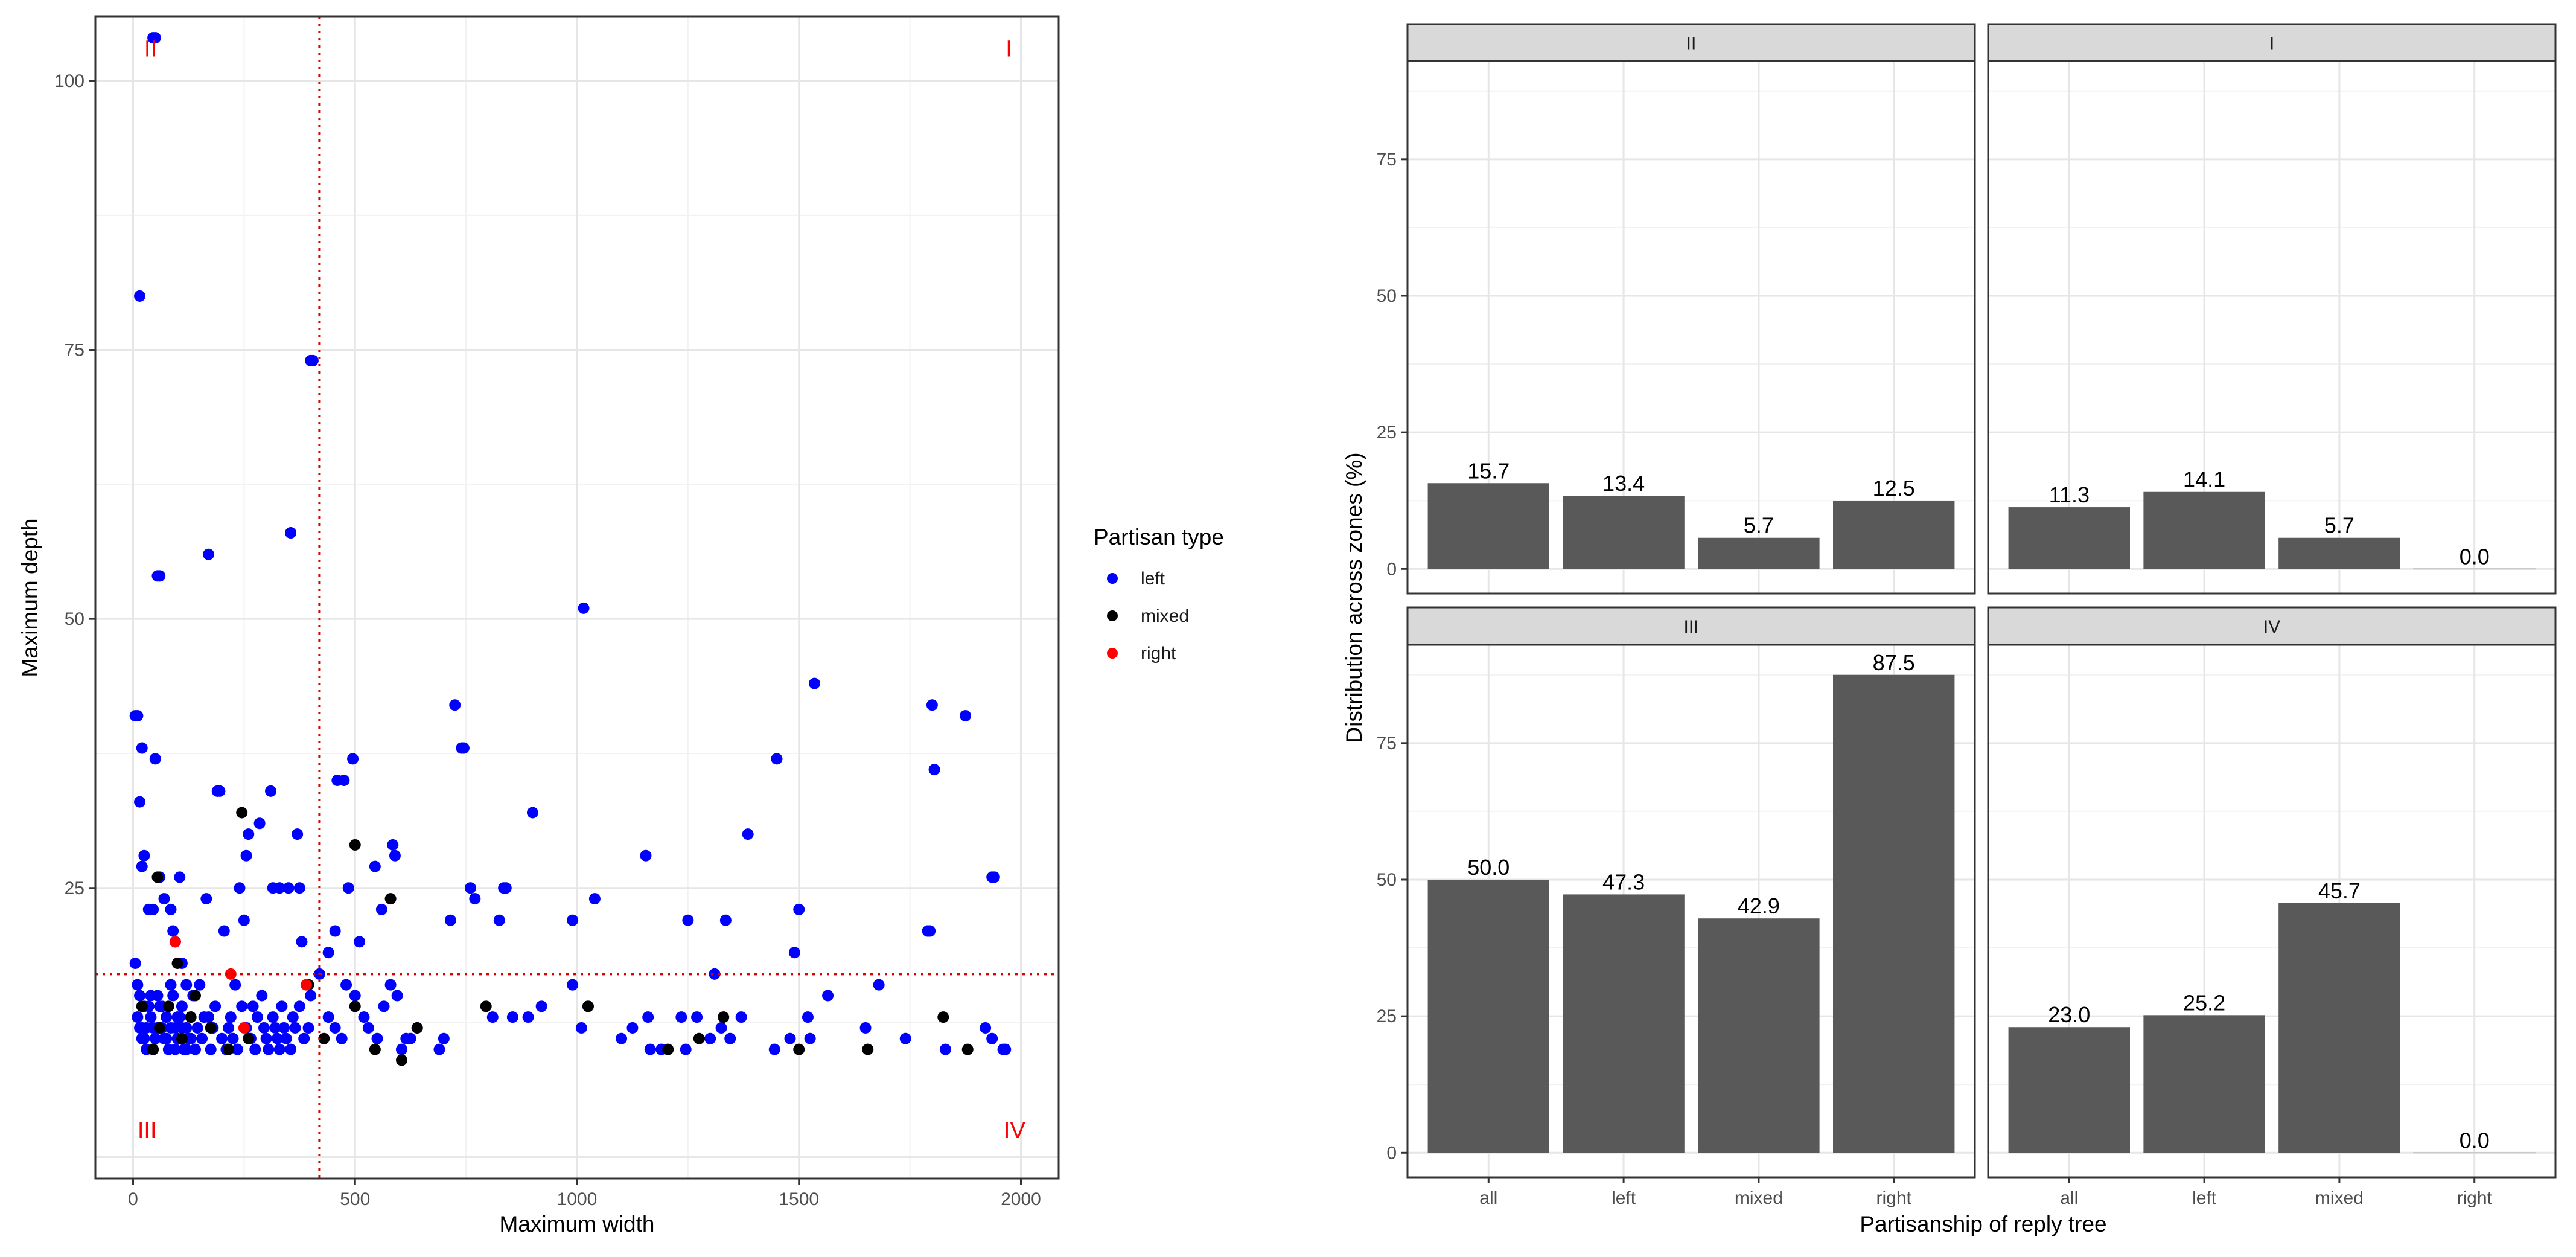 The width and height of the screenshot is (2576, 1257). What do you see at coordinates (1488, 1198) in the screenshot?
I see `x-tick-label: all` at bounding box center [1488, 1198].